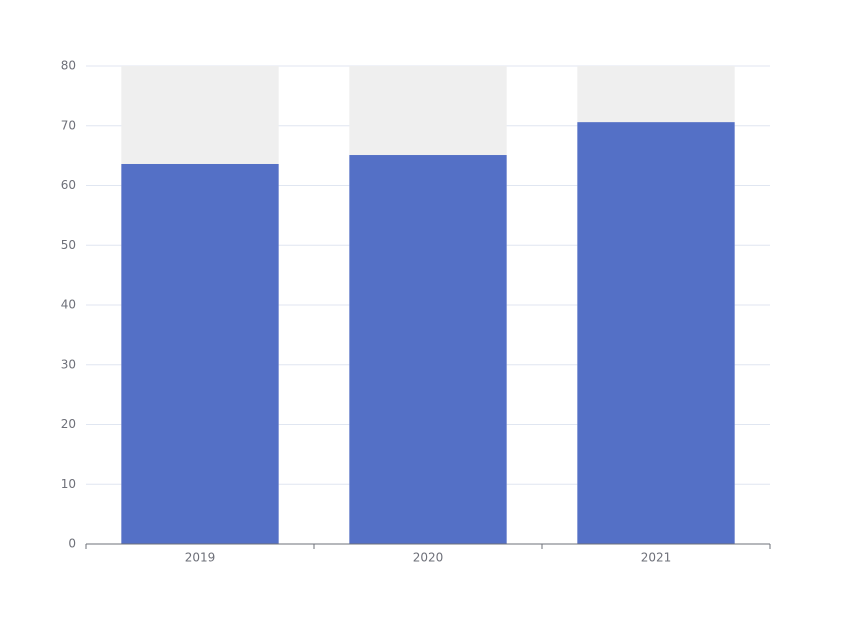 This screenshot has width=855, height=621. What do you see at coordinates (68, 484) in the screenshot?
I see `y-tick-label: 10` at bounding box center [68, 484].